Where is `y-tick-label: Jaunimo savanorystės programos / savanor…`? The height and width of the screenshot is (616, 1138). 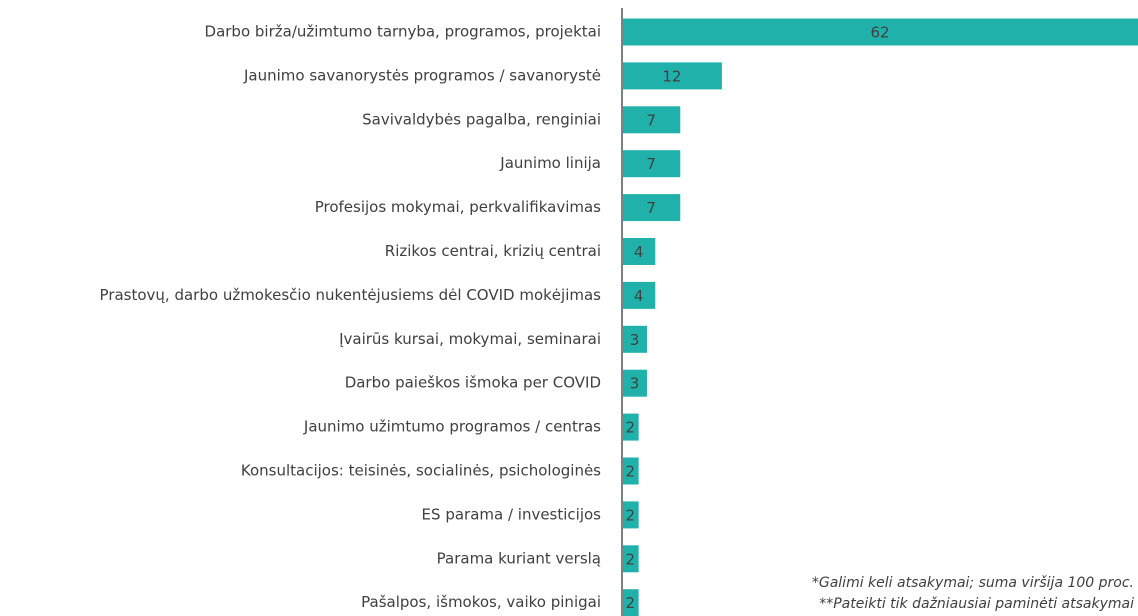 y-tick-label: Jaunimo savanorystės programos / savanor… is located at coordinates (422, 75).